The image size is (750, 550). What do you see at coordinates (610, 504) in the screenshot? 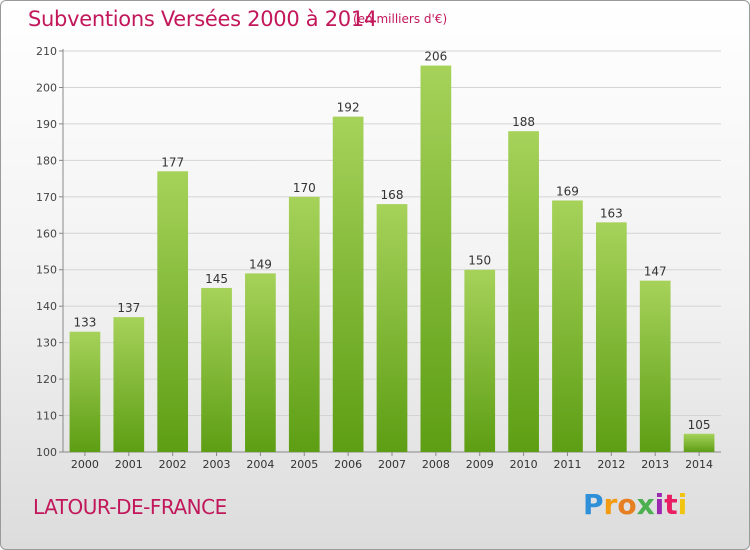
I see `logo-letter: r` at bounding box center [610, 504].